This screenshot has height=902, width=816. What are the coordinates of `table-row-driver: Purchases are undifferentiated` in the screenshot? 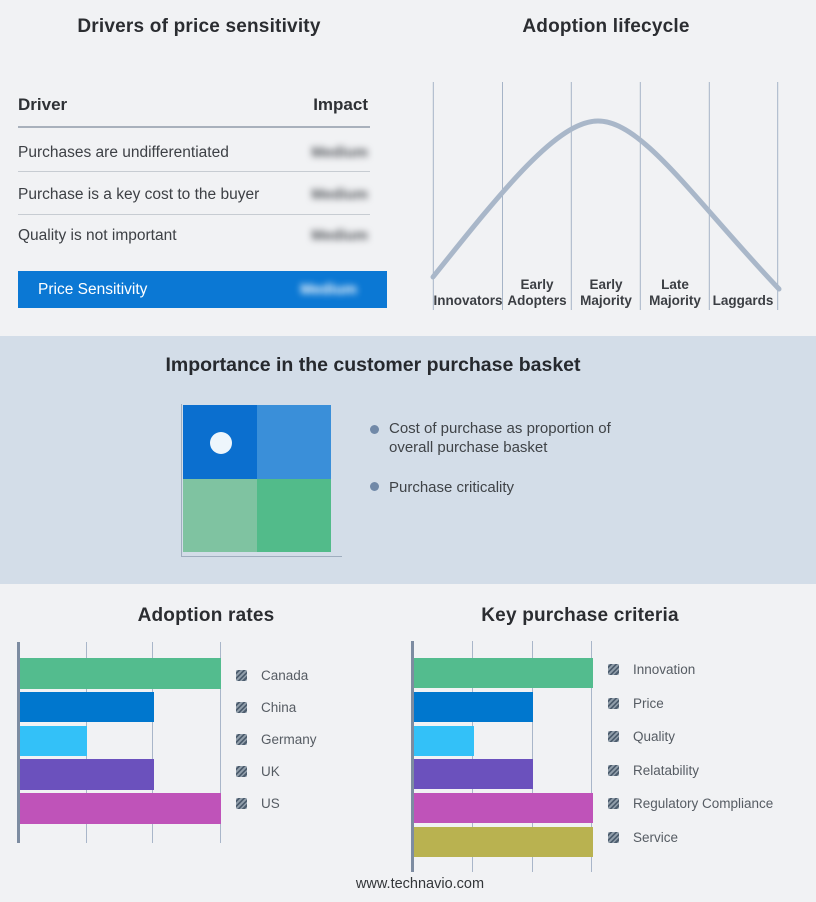 It's located at (123, 152).